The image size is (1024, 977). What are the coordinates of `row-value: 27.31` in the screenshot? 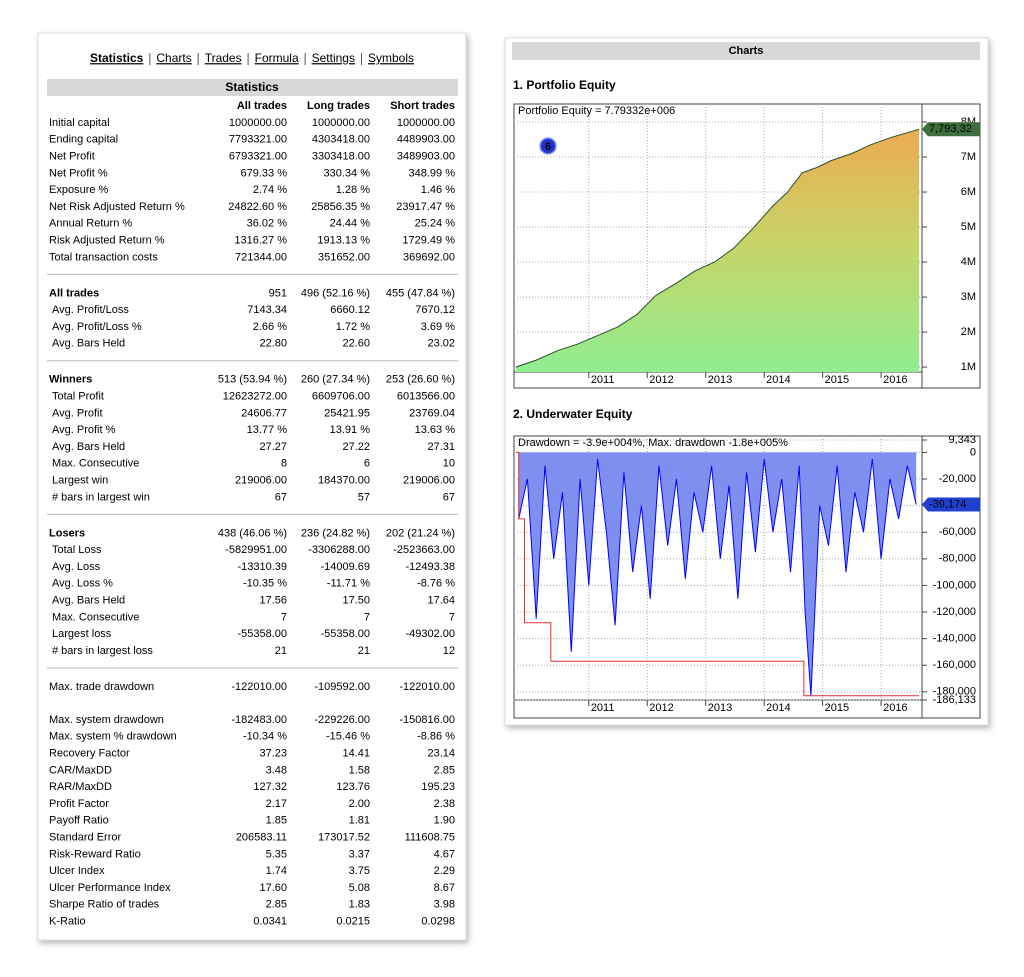 It's located at (441, 447).